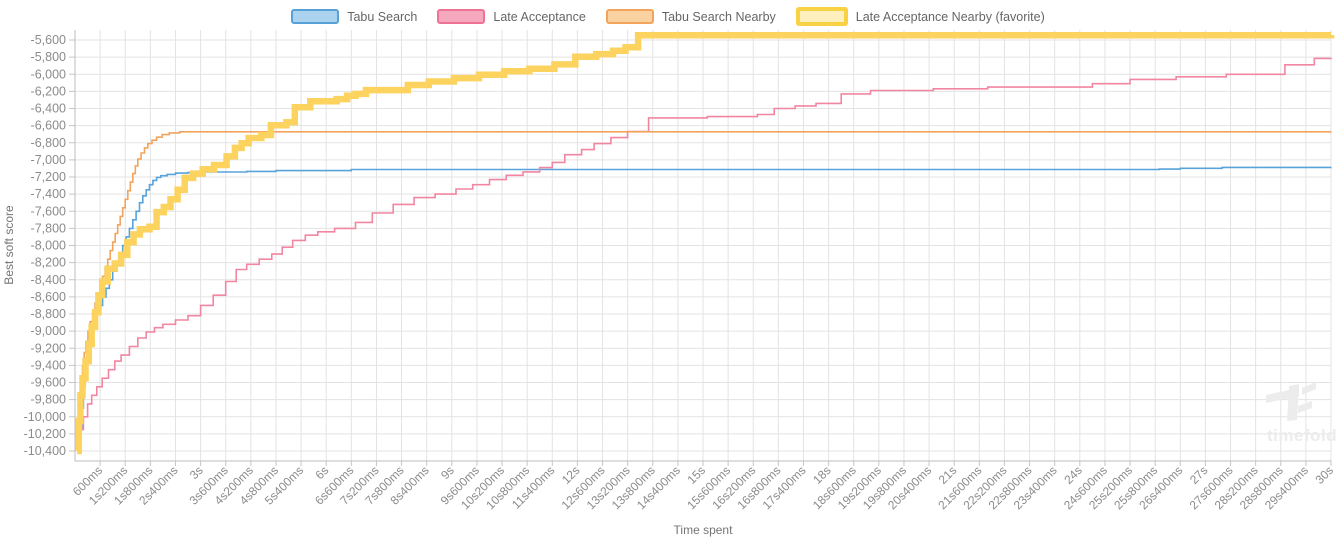 The width and height of the screenshot is (1336, 542). I want to click on legend-item-tabu-search-nearby: Tabu Search Nearby, so click(690, 16).